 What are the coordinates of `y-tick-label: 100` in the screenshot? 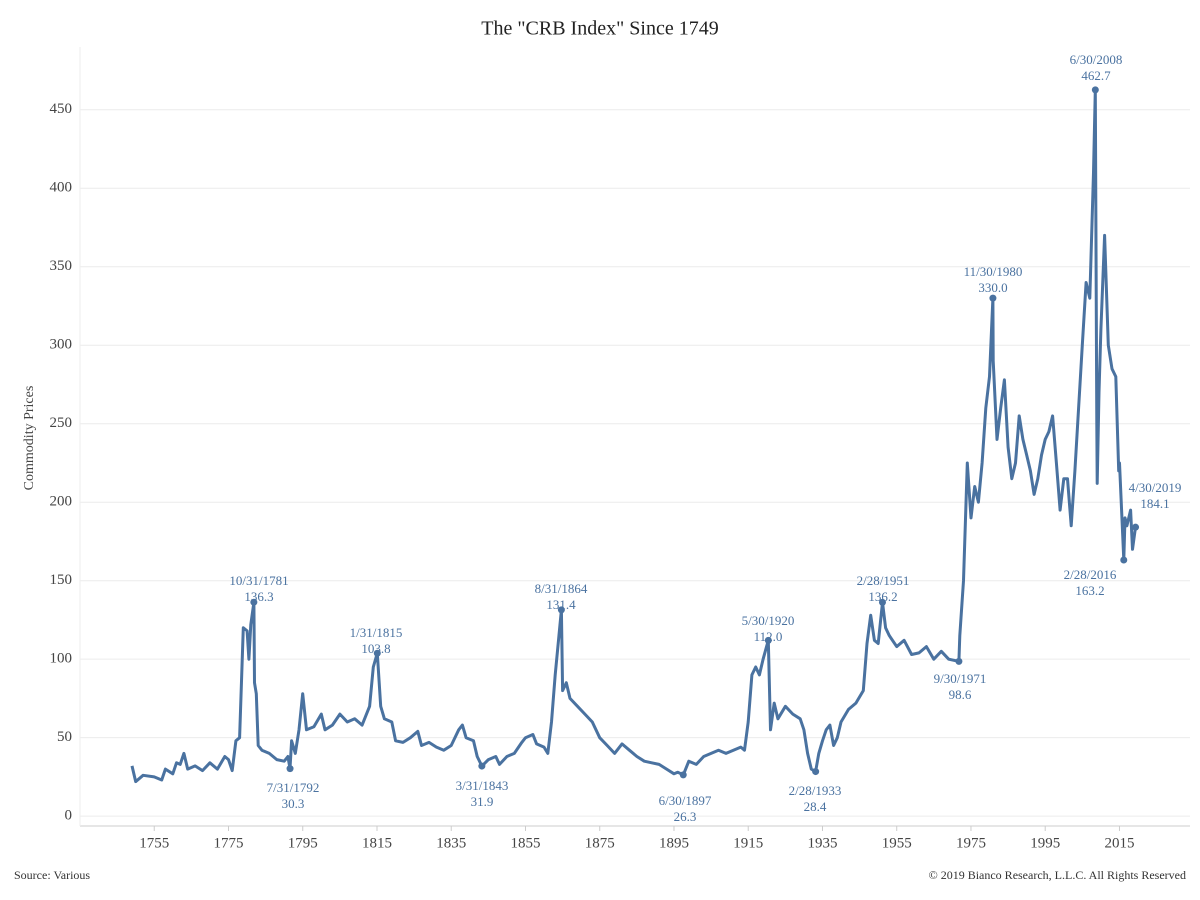 It's located at (61, 659).